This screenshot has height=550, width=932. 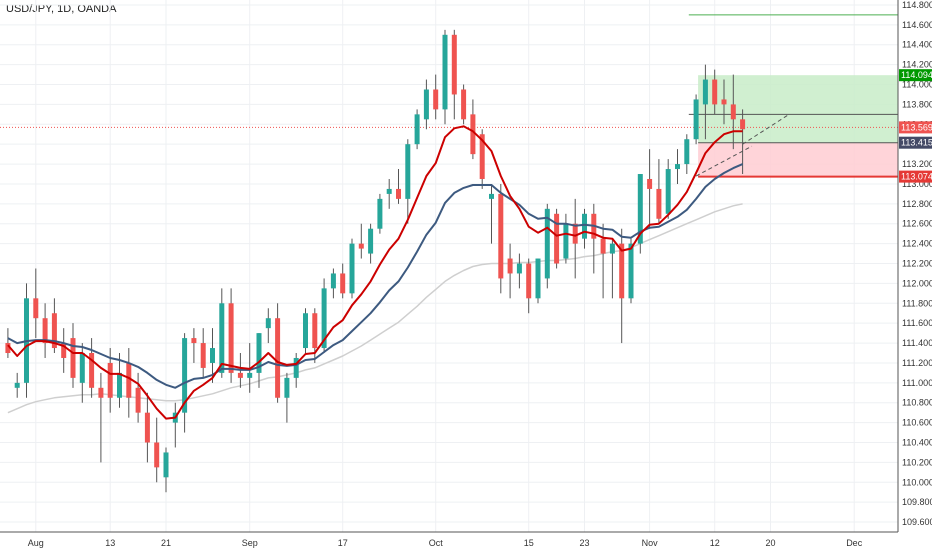 What do you see at coordinates (36, 543) in the screenshot?
I see `x-tick-label: Aug` at bounding box center [36, 543].